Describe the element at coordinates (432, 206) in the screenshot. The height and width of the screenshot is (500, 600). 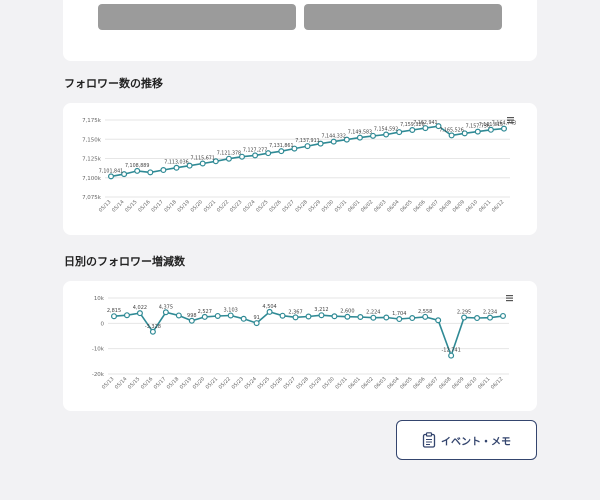
I see `followers-x-tick-label: 06/07` at that location.